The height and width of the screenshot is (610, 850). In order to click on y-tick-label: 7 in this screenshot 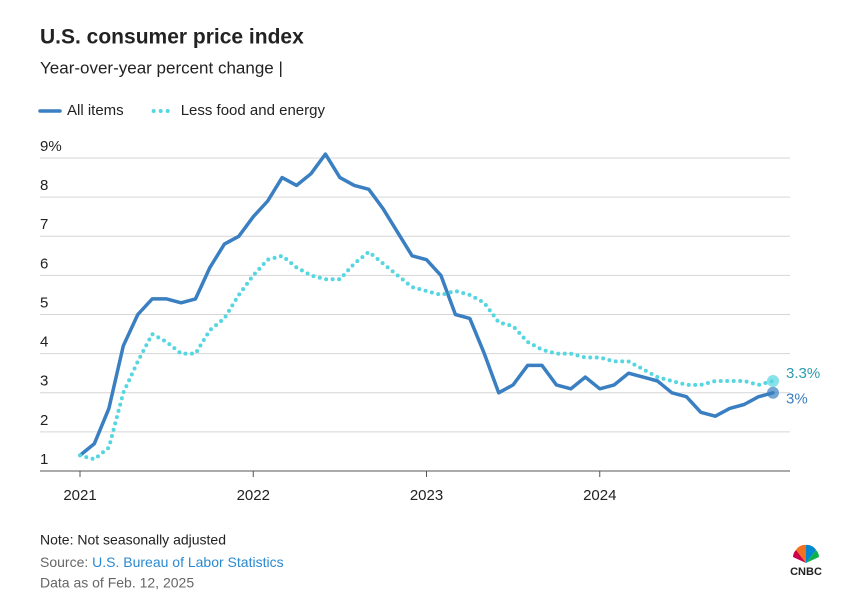, I will do `click(44, 224)`.